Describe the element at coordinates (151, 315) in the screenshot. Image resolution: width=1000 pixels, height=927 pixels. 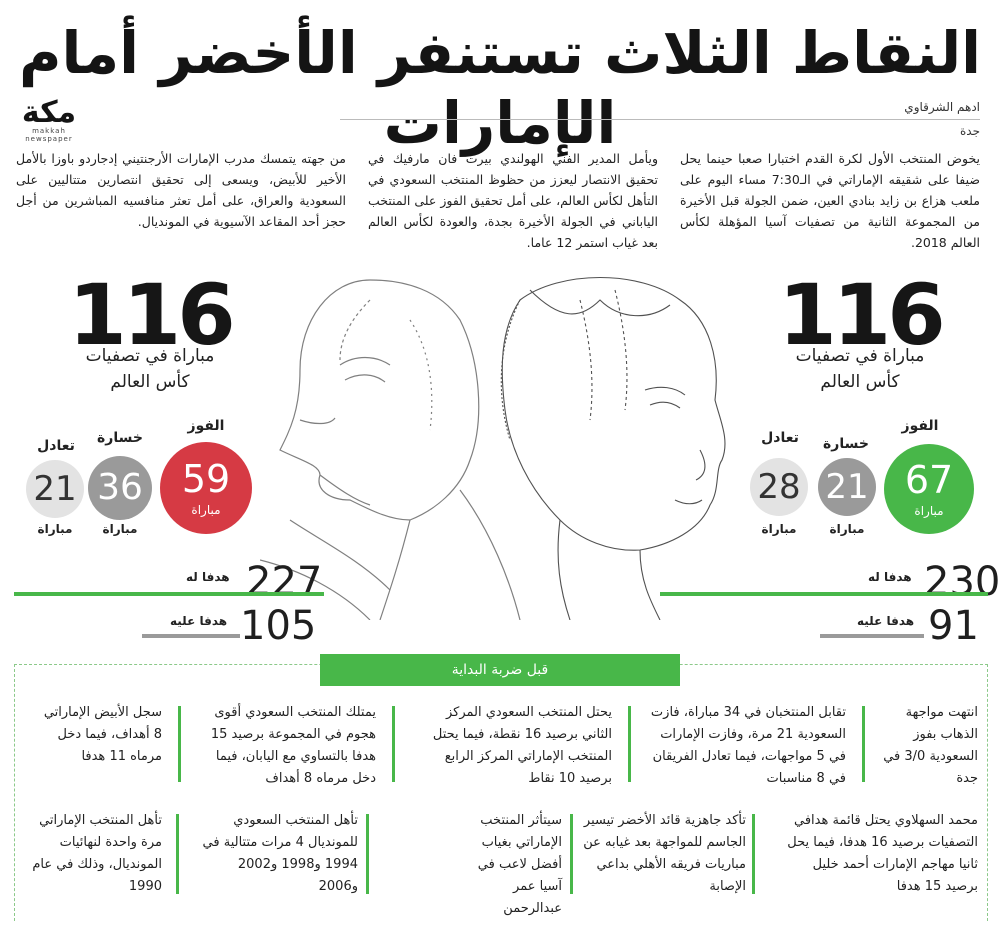
I see `uae-matches-total: 116` at that location.